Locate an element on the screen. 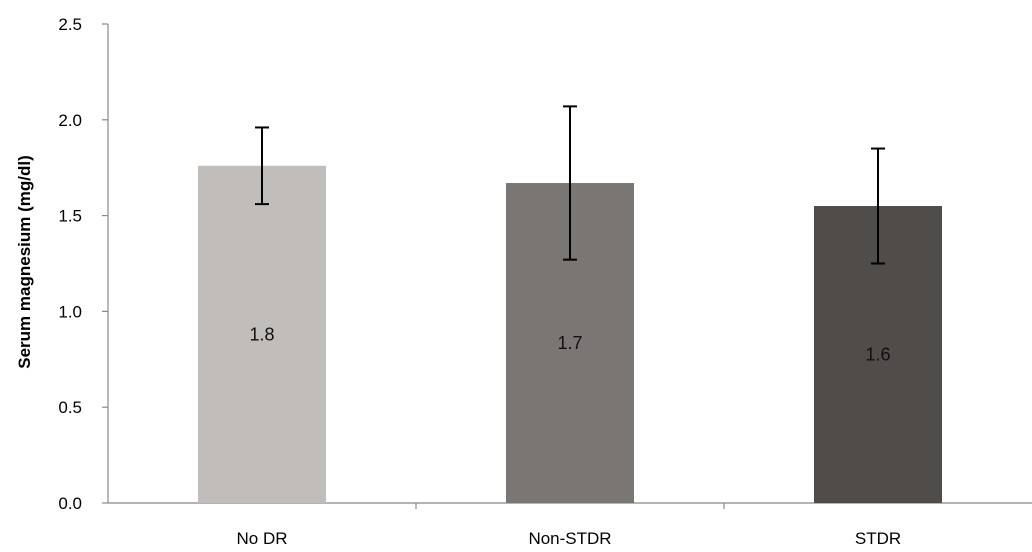 This screenshot has height=552, width=1032. y-tick-label: 0.5 is located at coordinates (70, 407).